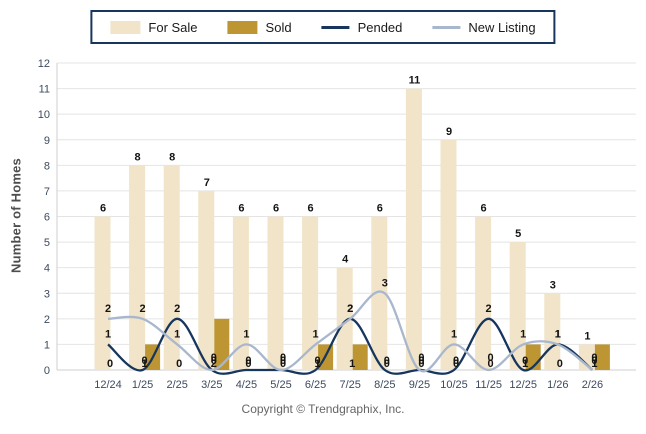 This screenshot has width=646, height=434. Describe the element at coordinates (323, 409) in the screenshot. I see `copyright-text: Copyright © Trendgraphix, Inc.` at that location.